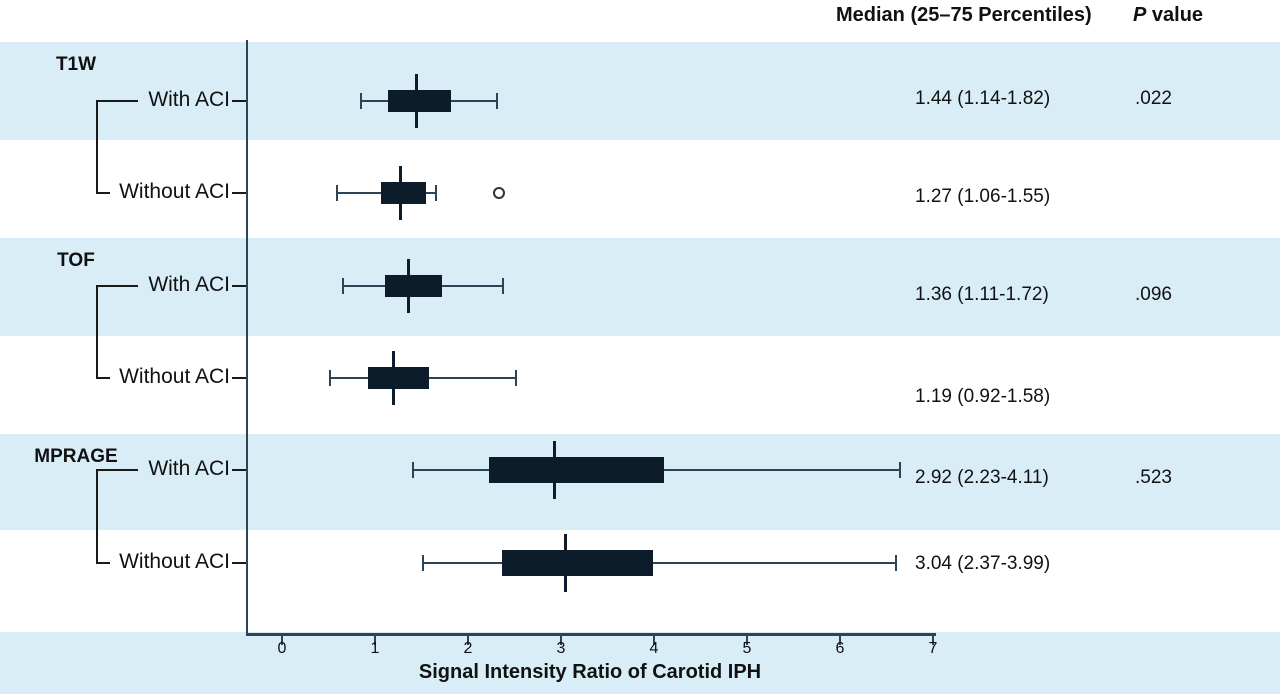 This screenshot has height=694, width=1280. What do you see at coordinates (982, 477) in the screenshot?
I see `median-text: 2.92 (2.23-4.11)` at bounding box center [982, 477].